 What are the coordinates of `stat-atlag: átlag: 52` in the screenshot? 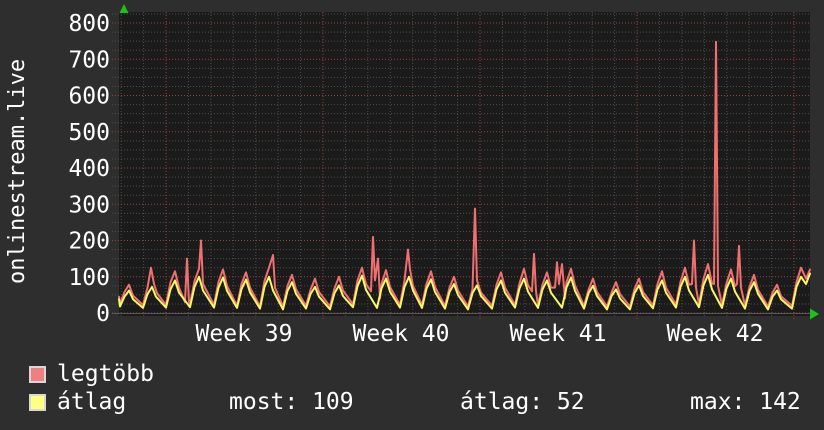 It's located at (522, 402).